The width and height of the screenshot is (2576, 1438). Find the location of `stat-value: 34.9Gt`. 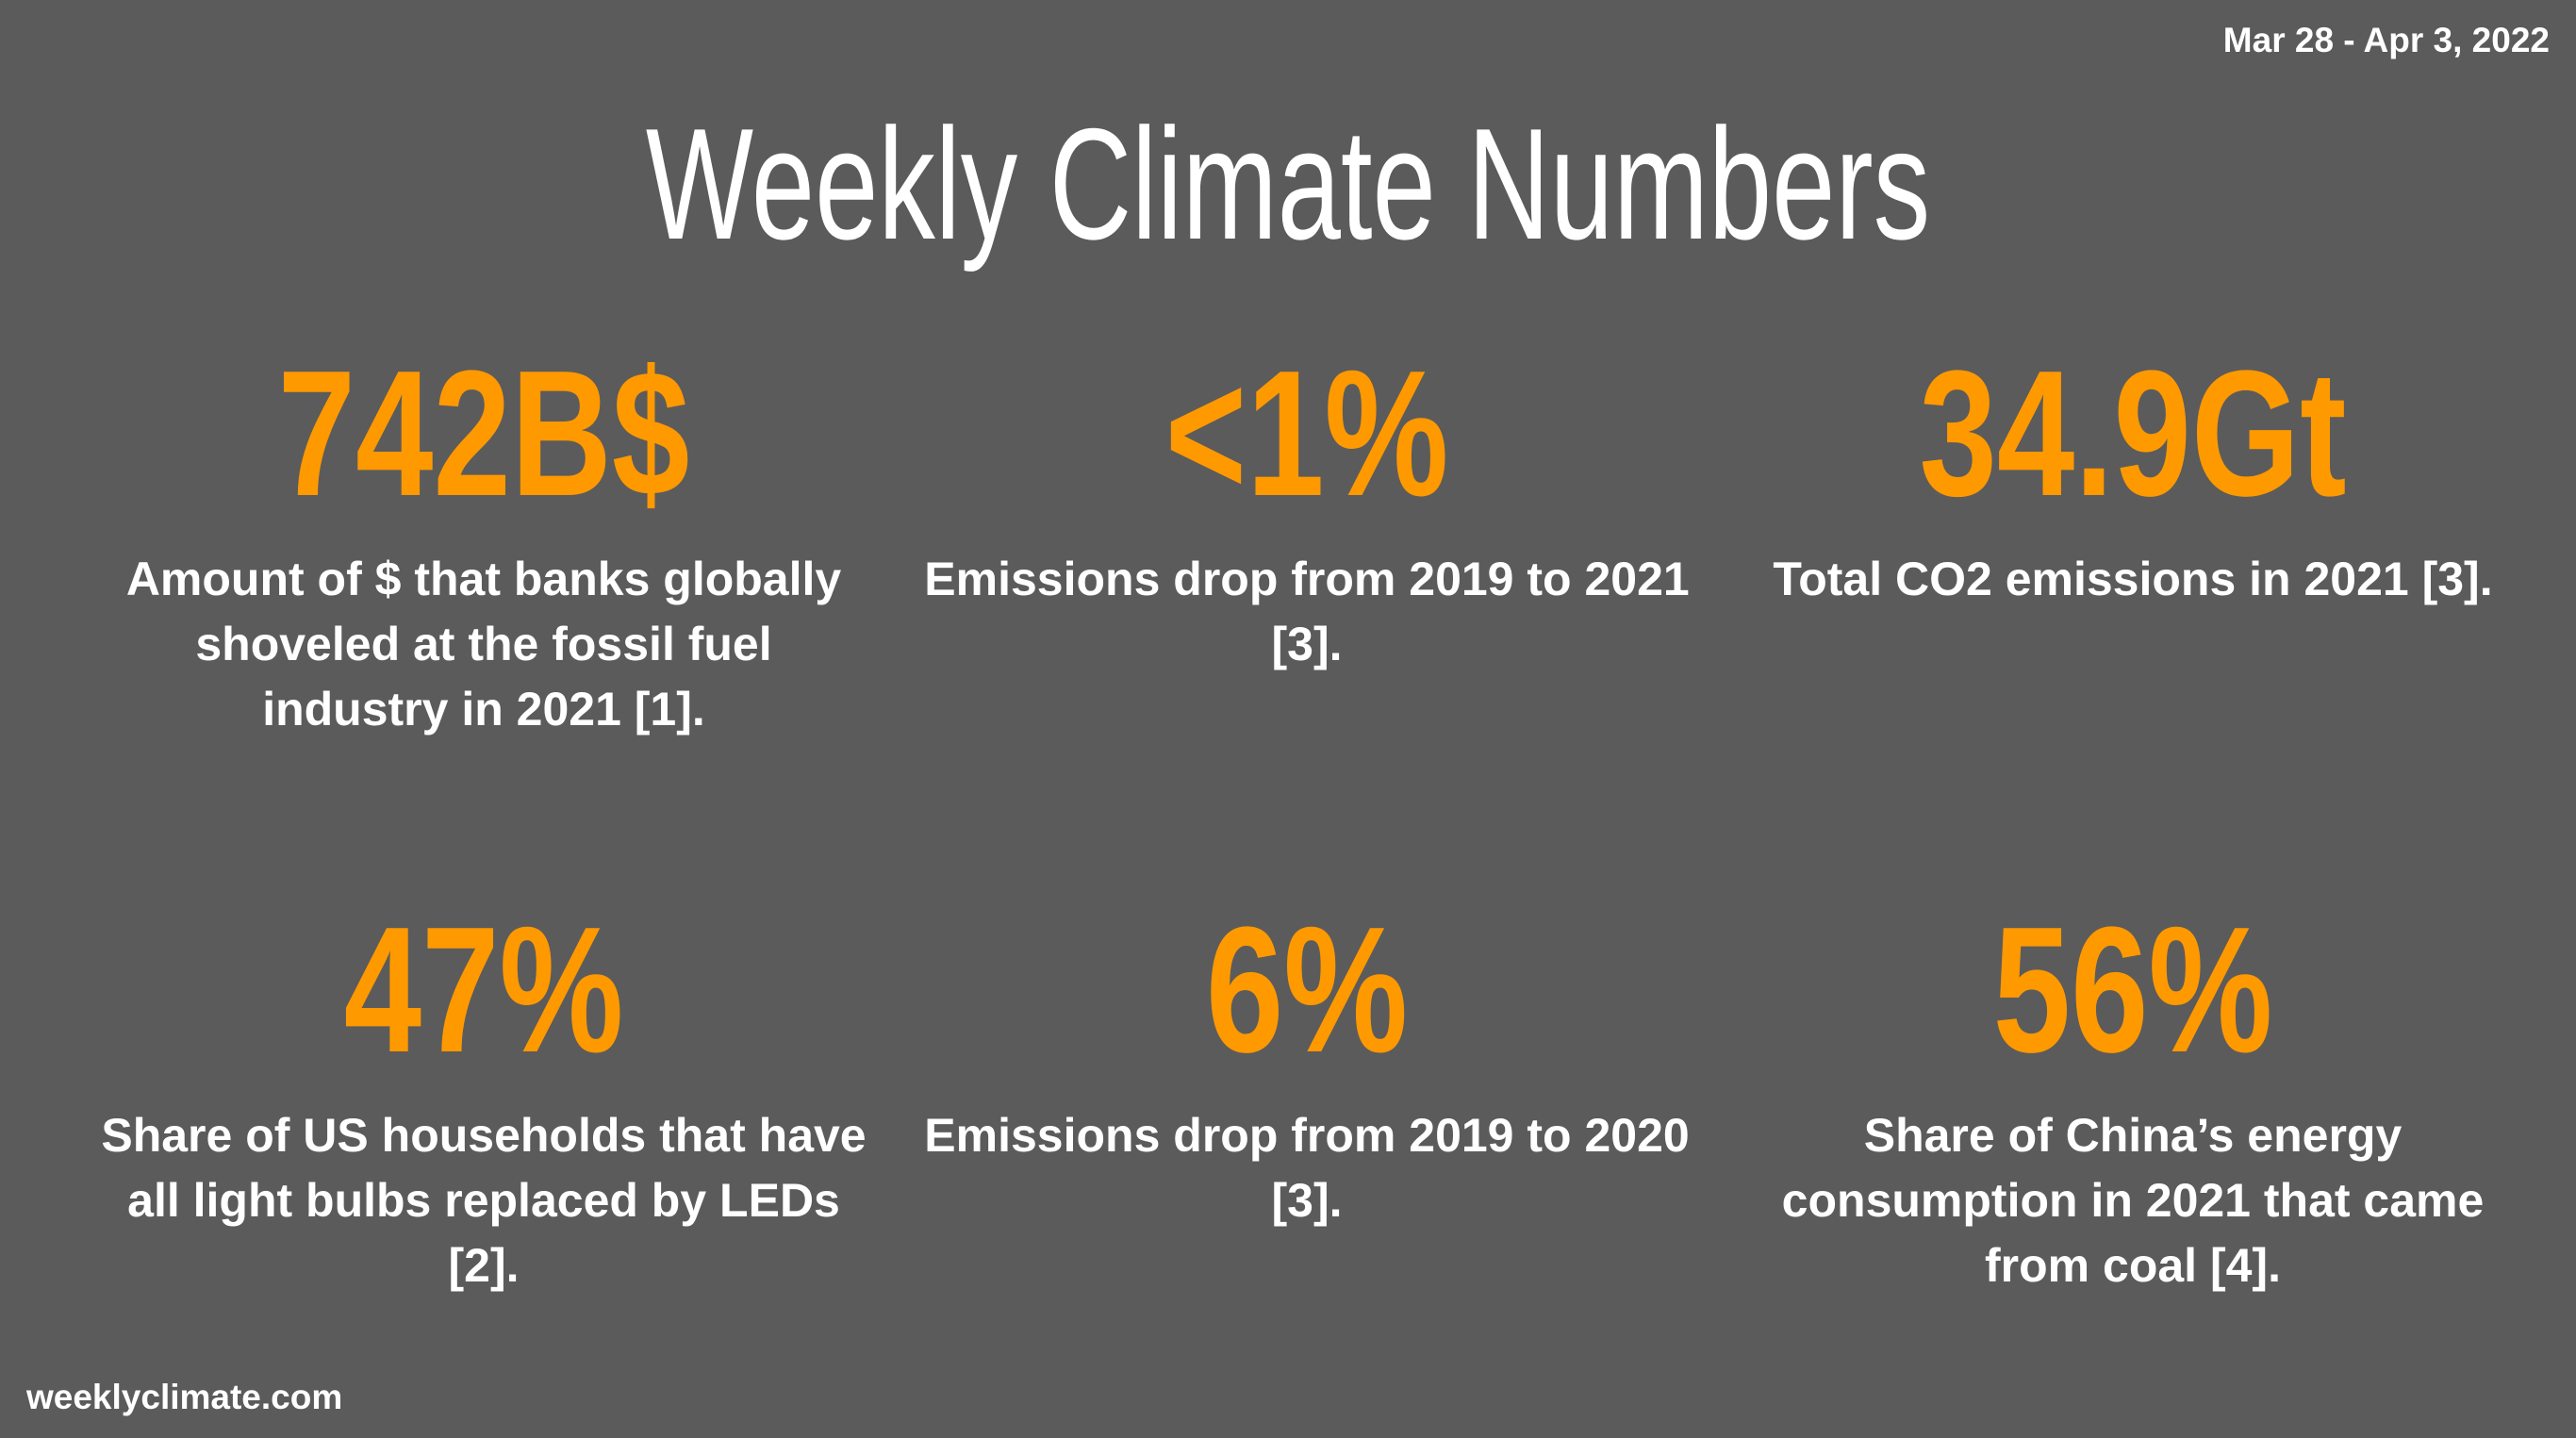

stat-value: 34.9Gt is located at coordinates (2133, 434).